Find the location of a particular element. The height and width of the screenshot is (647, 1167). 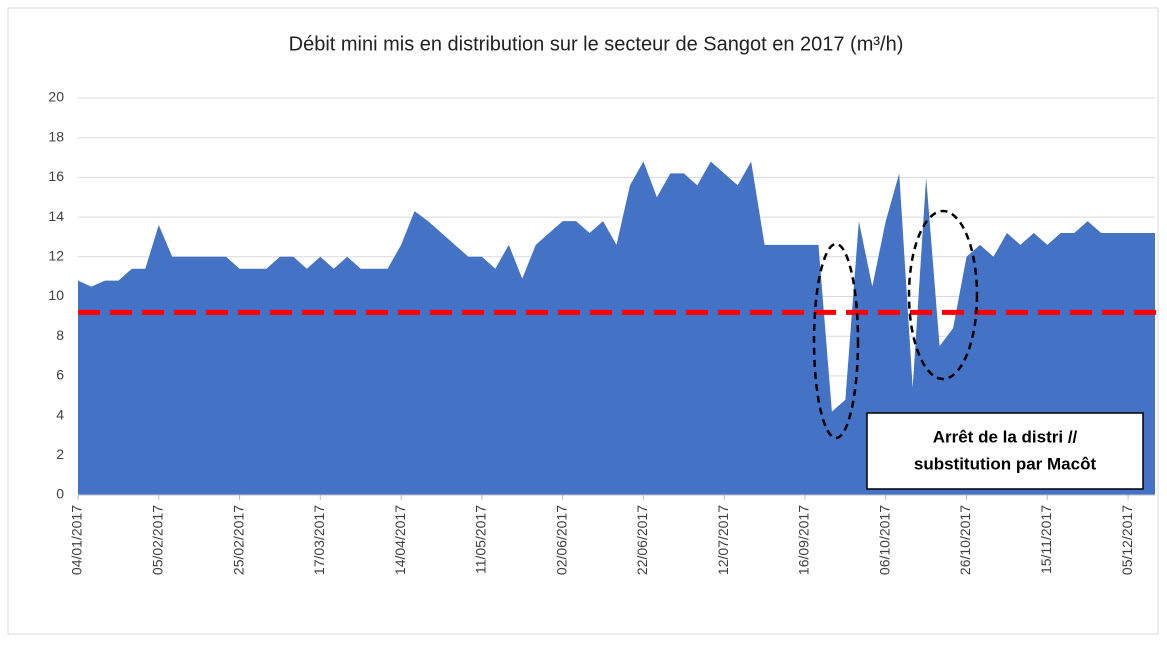

y-tick-label: 0 is located at coordinates (60, 494).